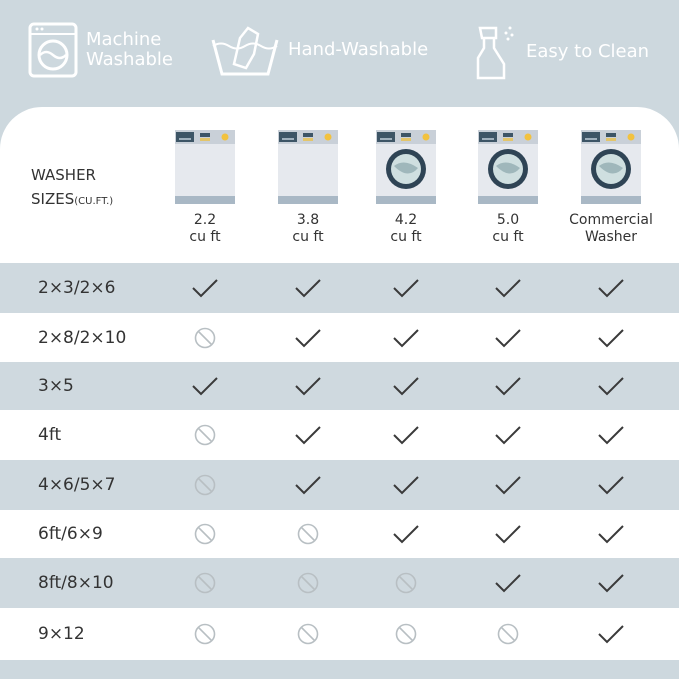  What do you see at coordinates (76, 583) in the screenshot?
I see `size-label: 8ft/8×10` at bounding box center [76, 583].